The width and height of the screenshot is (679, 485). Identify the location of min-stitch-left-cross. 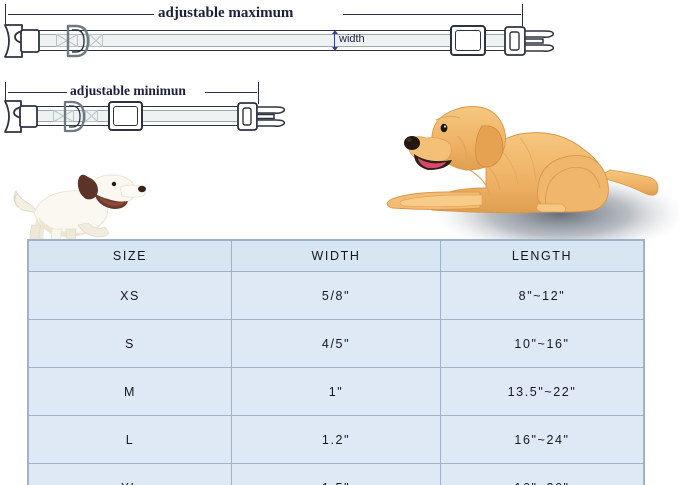
(63, 116).